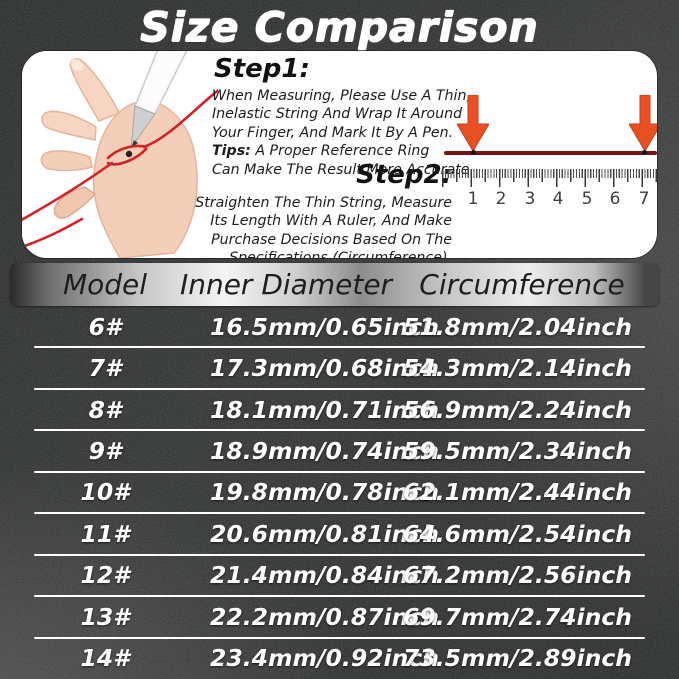 The height and width of the screenshot is (679, 679). Describe the element at coordinates (530, 199) in the screenshot. I see `ruler-number: 3` at that location.